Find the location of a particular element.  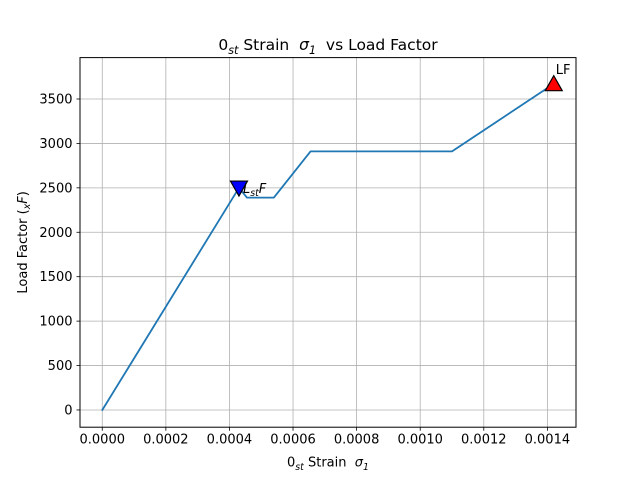

y-tick-label: 0 is located at coordinates (68, 410).